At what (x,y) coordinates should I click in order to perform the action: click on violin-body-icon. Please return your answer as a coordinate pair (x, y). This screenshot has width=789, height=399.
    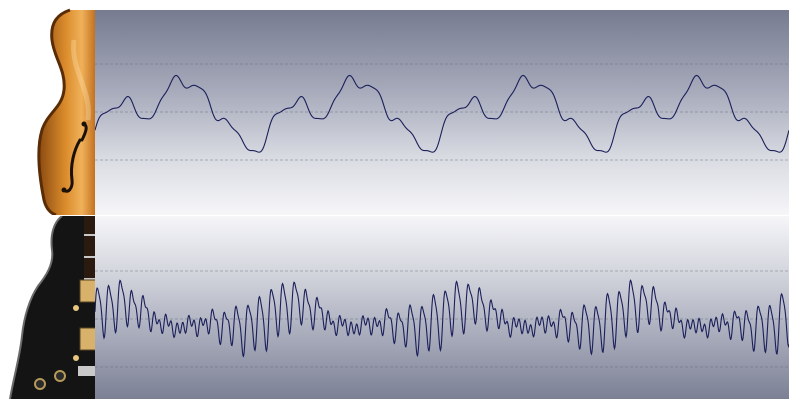
    Looking at the image, I should click on (48, 107).